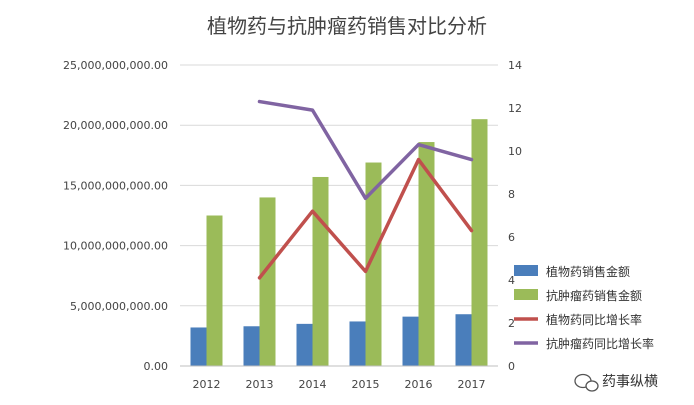 This screenshot has height=405, width=694. Describe the element at coordinates (115, 65) in the screenshot. I see `left-tick-label: 25,000,000,000.00` at that location.